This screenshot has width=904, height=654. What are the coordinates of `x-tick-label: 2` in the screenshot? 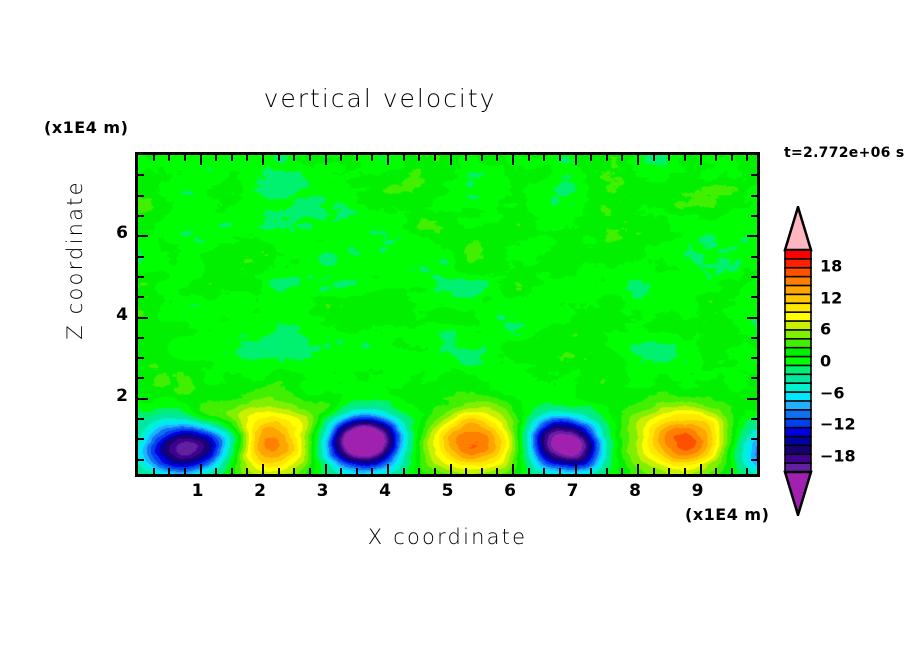 It's located at (260, 491).